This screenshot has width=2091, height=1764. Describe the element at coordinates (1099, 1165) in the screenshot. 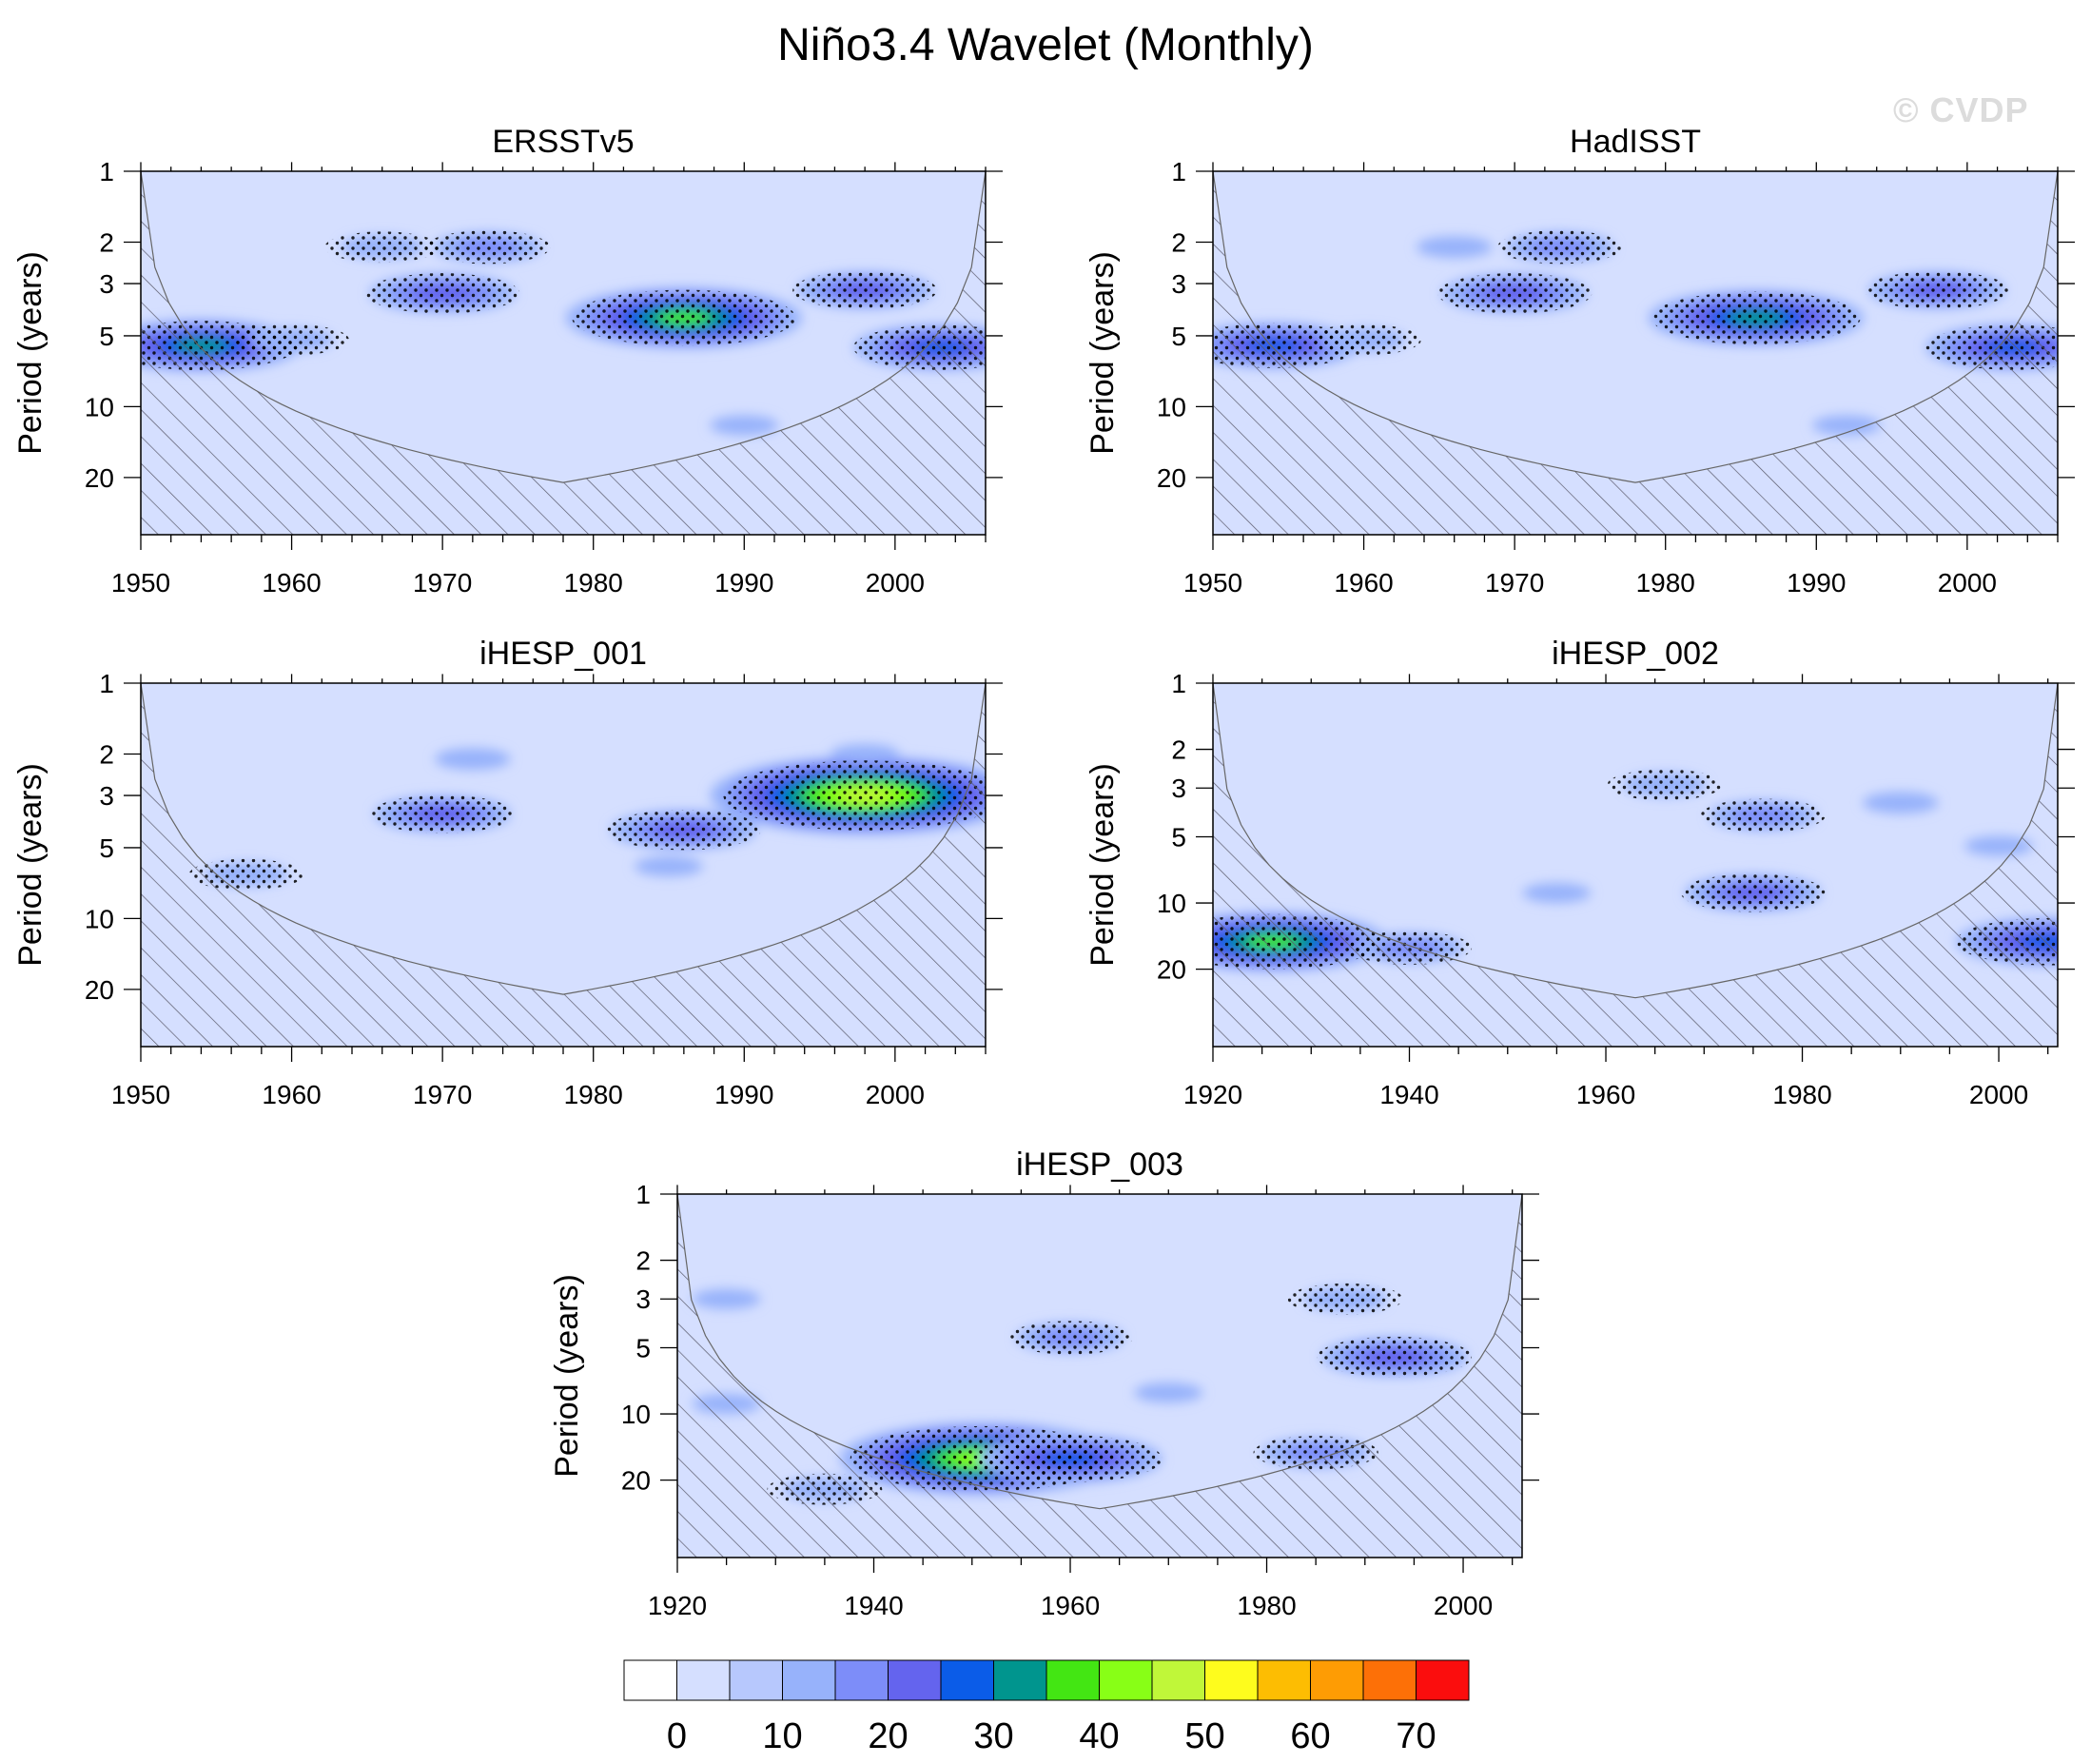

I see `panel-title: iHESP_003` at that location.